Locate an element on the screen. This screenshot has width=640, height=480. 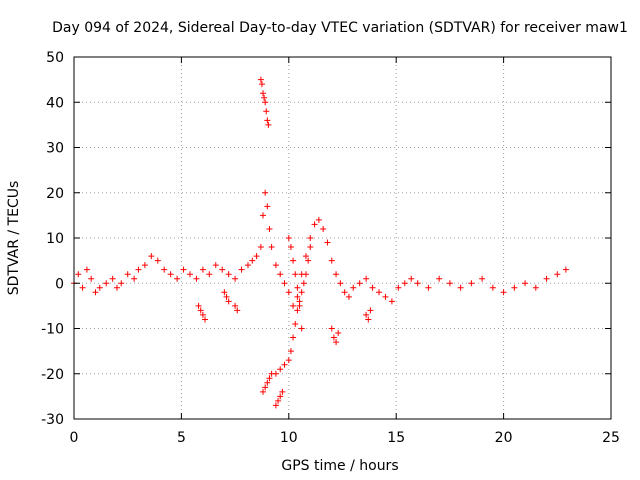
x-tick-label: 15 is located at coordinates (396, 438).